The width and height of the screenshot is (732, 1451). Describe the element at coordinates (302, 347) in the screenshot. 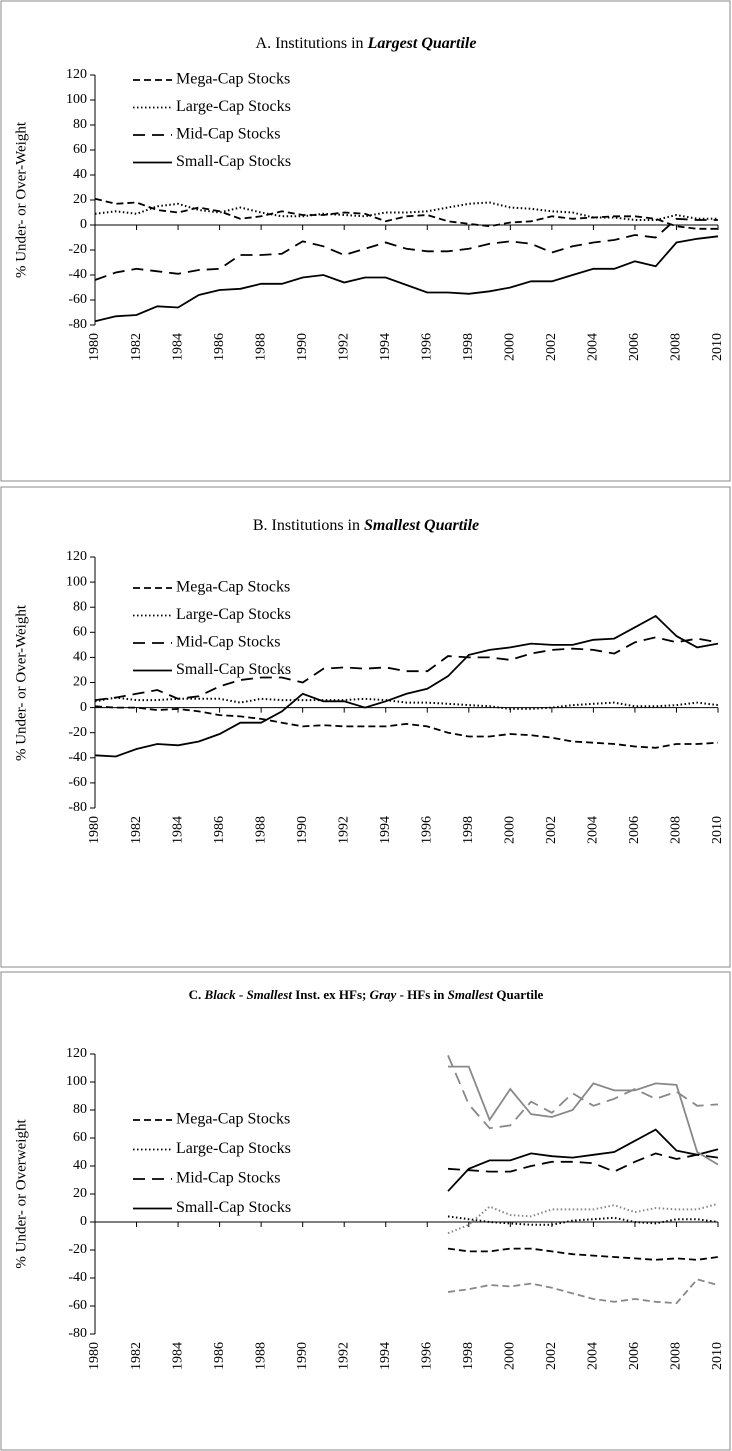

I see `x-tick-label: 1990` at that location.